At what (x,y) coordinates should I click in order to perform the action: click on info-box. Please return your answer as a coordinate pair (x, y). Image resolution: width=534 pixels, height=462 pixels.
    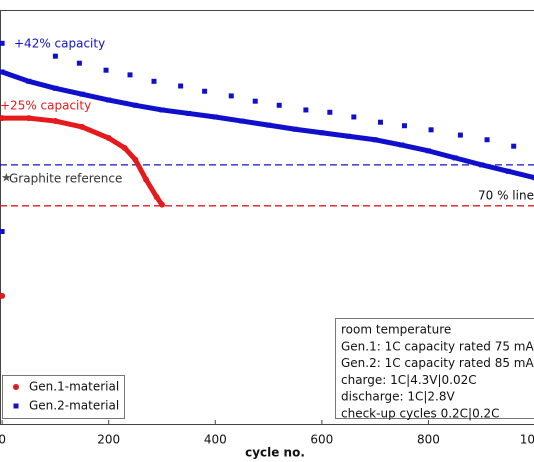
    Looking at the image, I should click on (434, 368).